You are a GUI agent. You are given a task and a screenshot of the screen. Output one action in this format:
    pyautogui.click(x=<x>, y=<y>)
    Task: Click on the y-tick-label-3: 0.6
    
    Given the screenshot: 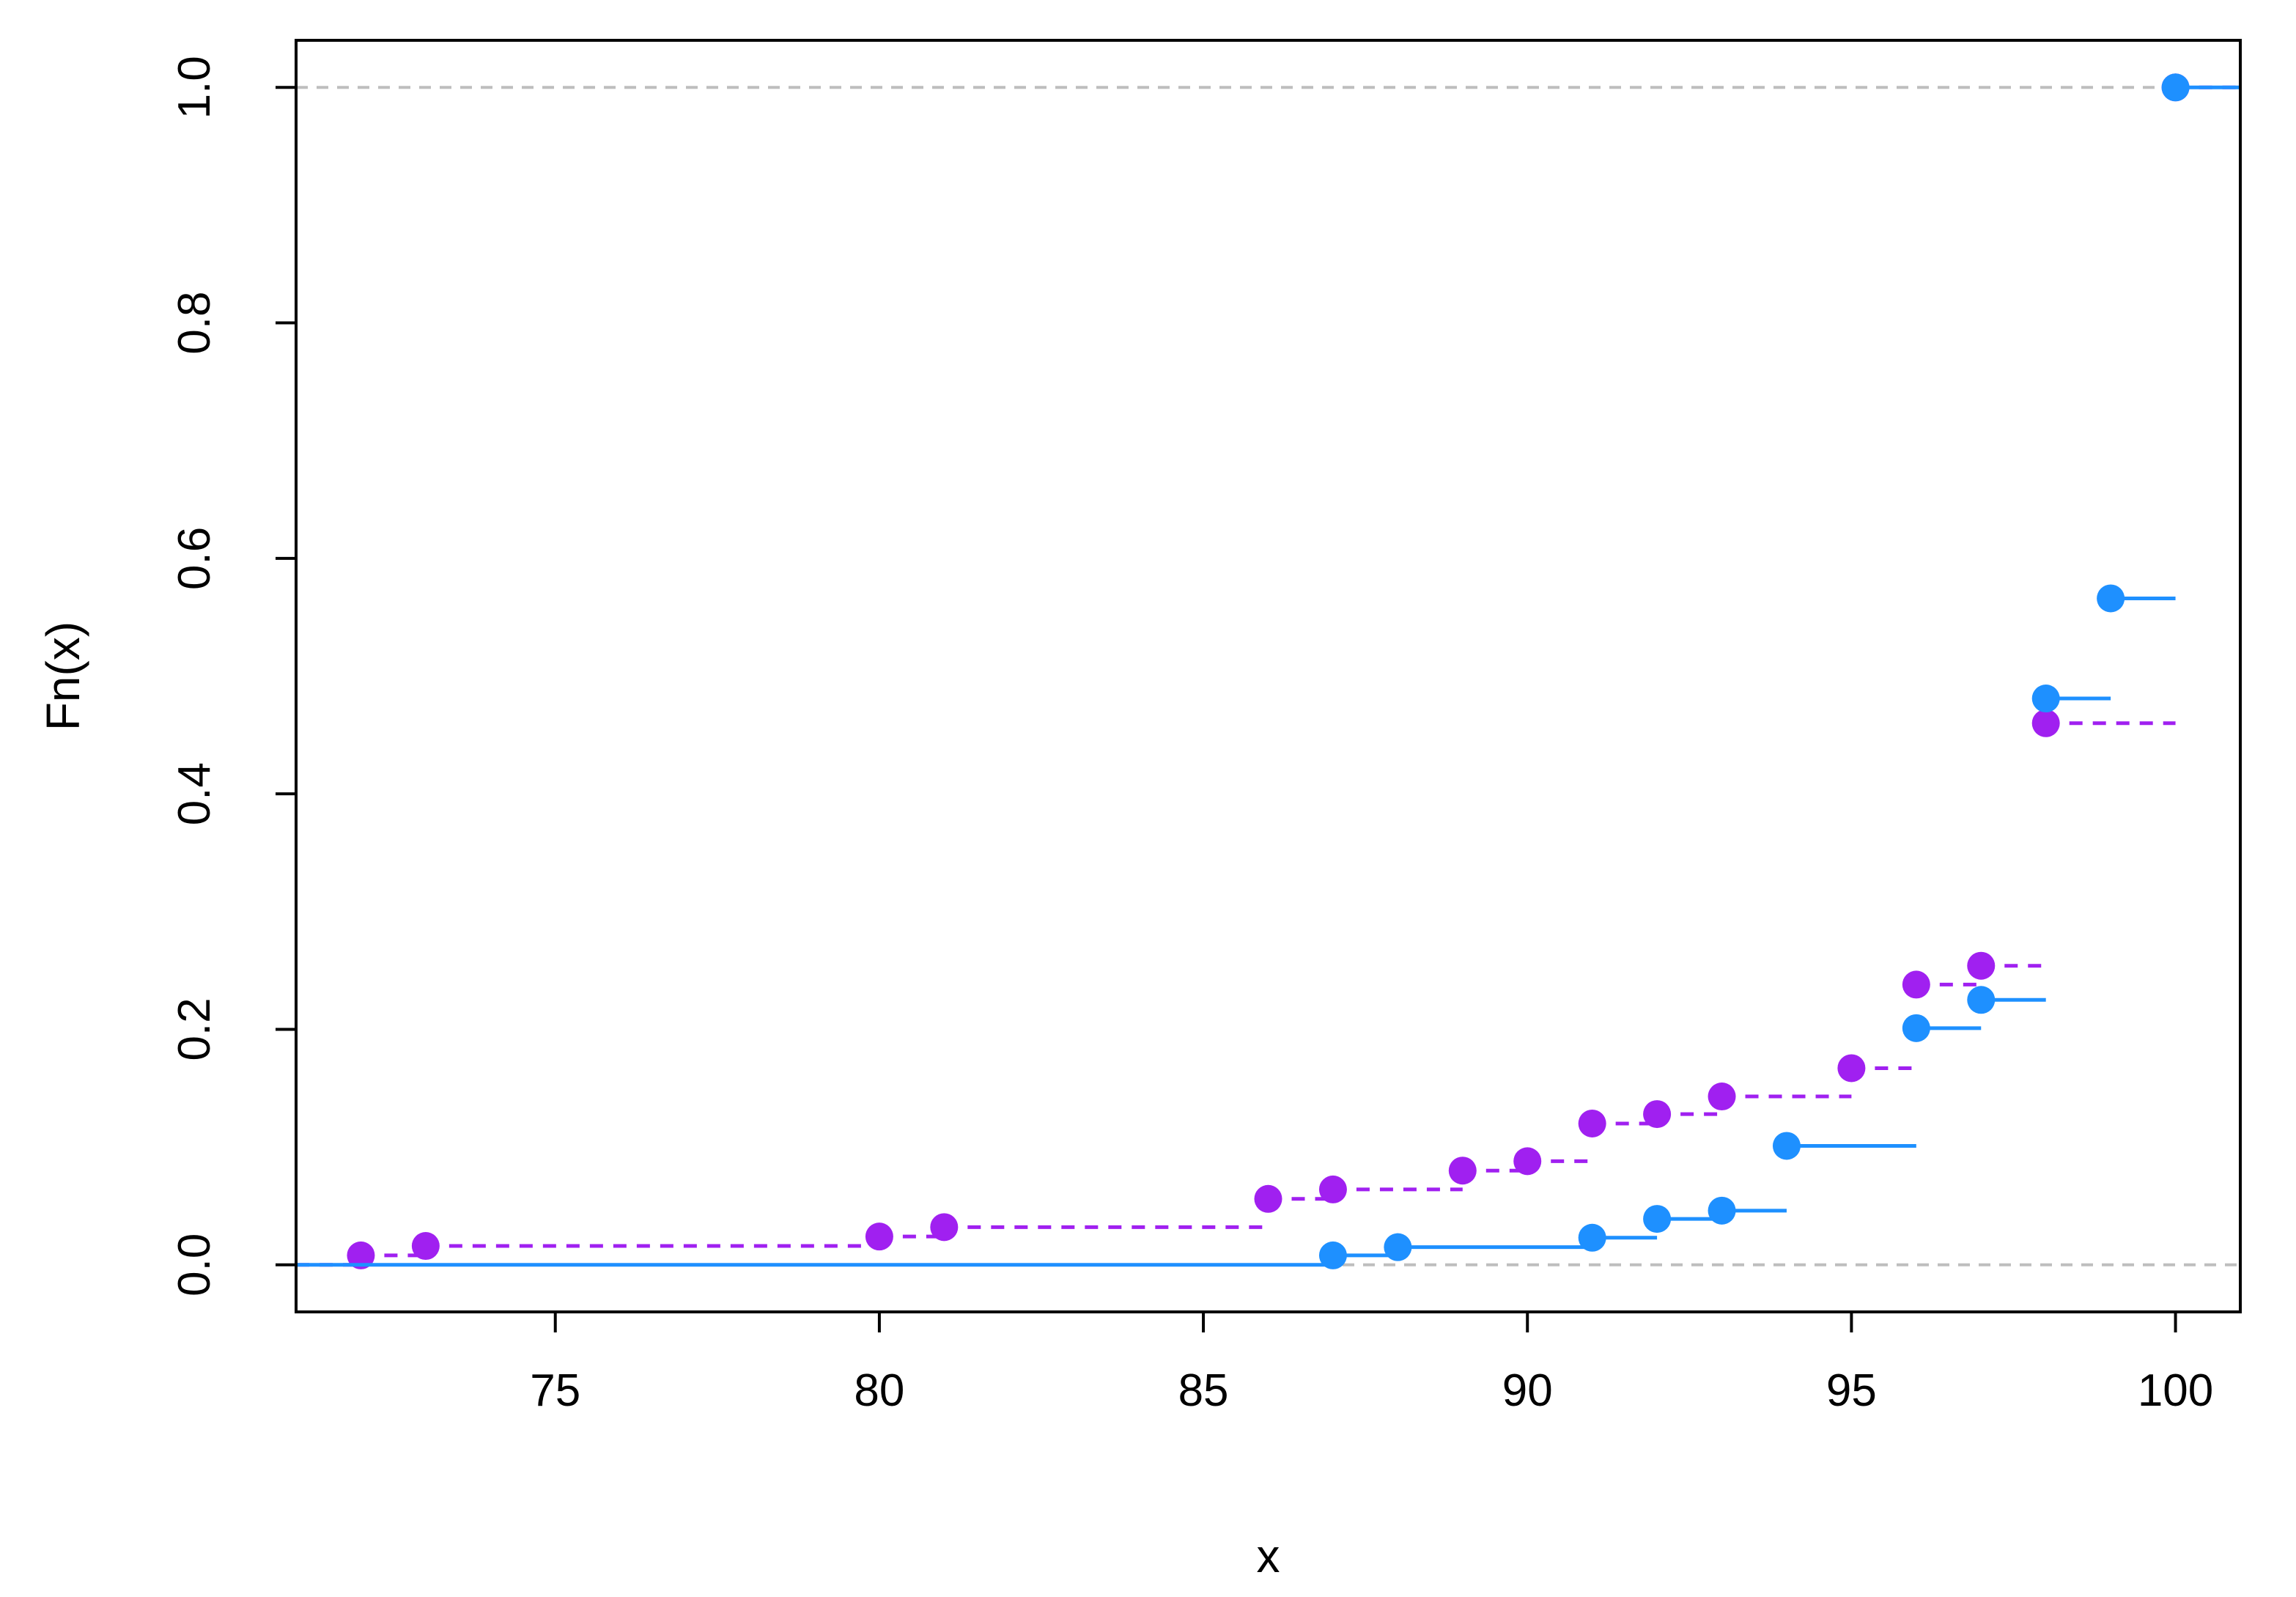 What is the action you would take?
    pyautogui.click(x=194, y=558)
    